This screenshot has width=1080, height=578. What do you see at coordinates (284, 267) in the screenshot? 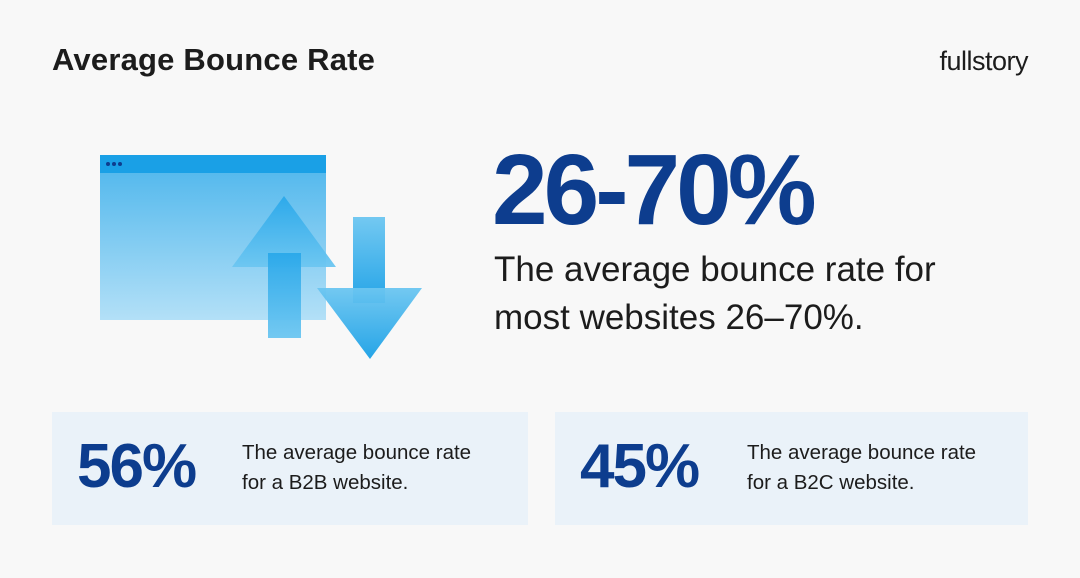
I see `arrow-up-icon` at bounding box center [284, 267].